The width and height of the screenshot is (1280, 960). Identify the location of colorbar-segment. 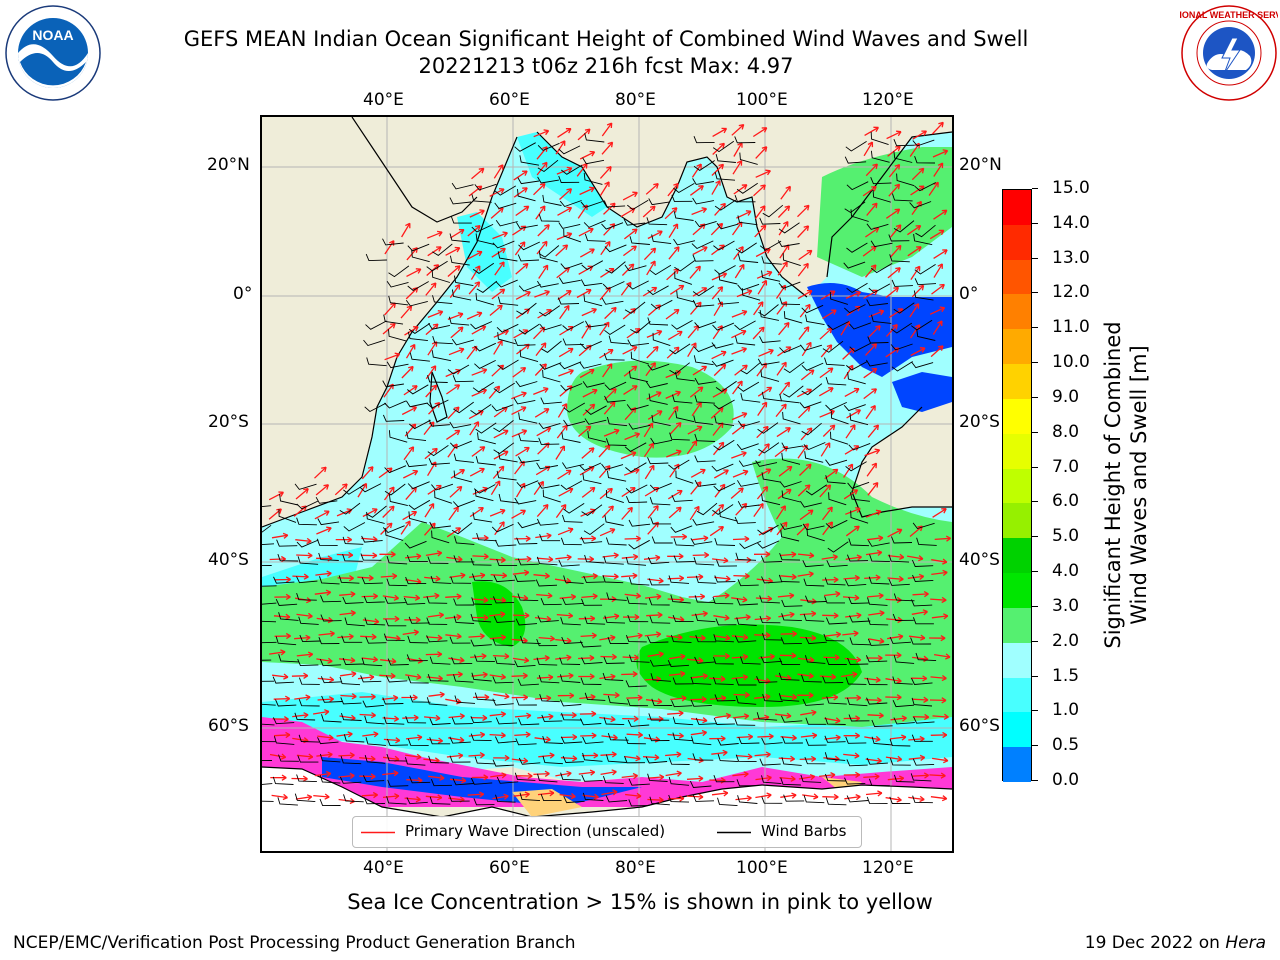
(1017, 660).